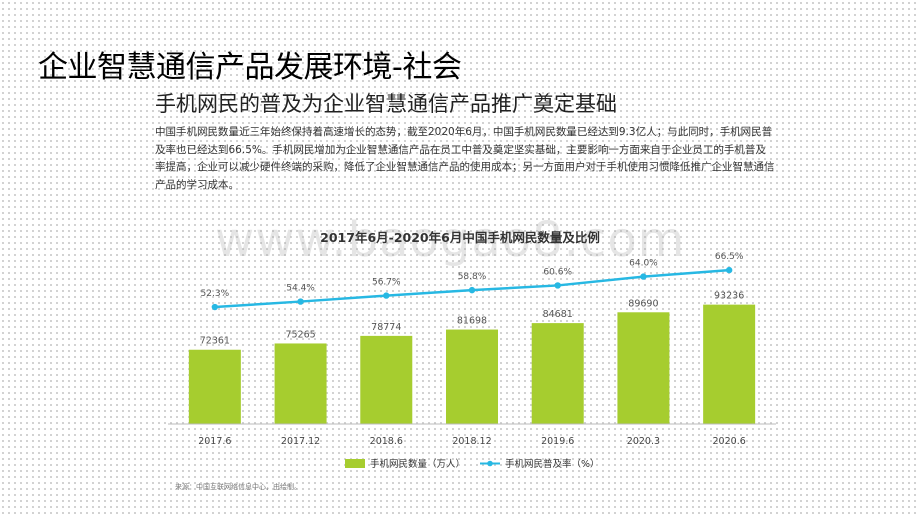 Image resolution: width=920 pixels, height=518 pixels. I want to click on line-point-2018.12, so click(472, 290).